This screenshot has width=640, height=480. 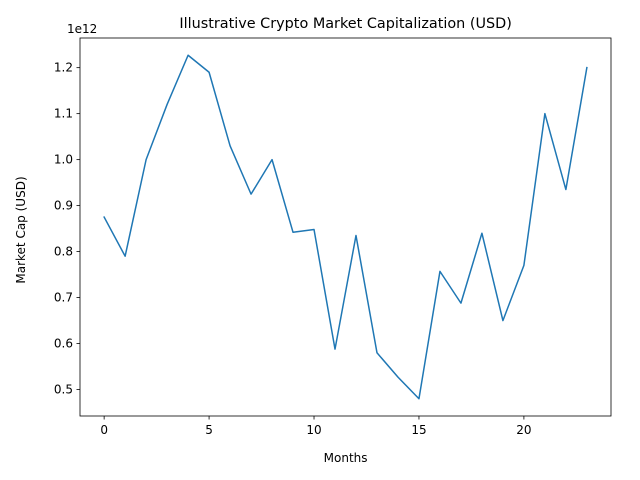 I want to click on y-axis-label: Market Cap (USD), so click(x=21, y=229).